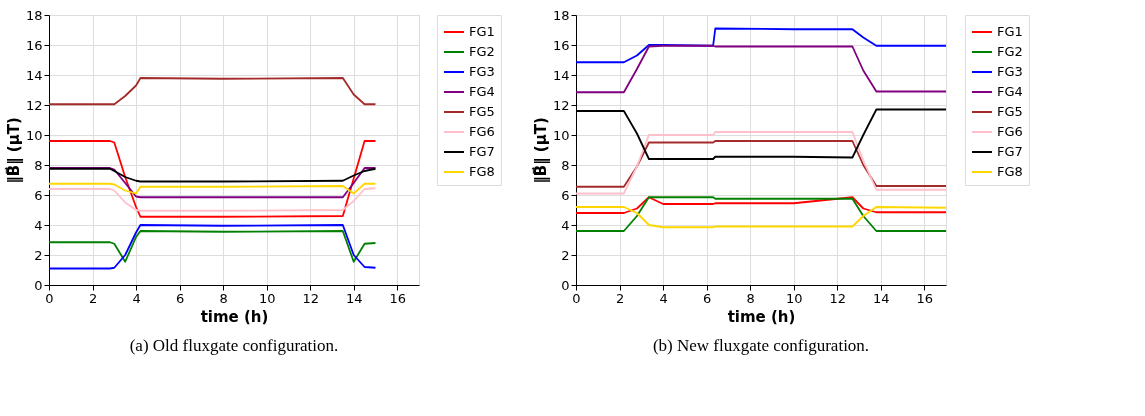  Describe the element at coordinates (234, 345) in the screenshot. I see `text: (a) Old fluxgate configuration.` at that location.